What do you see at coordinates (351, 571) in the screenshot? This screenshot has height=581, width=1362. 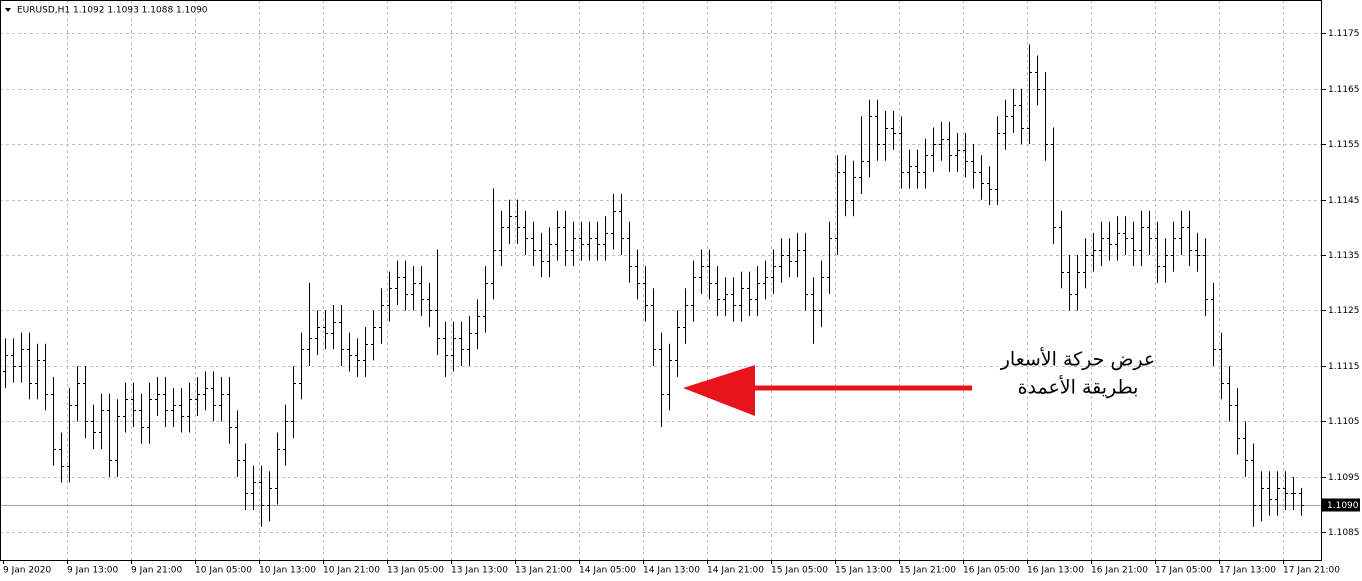 I see `x-tick-label: 10 Jan 21:00` at bounding box center [351, 571].